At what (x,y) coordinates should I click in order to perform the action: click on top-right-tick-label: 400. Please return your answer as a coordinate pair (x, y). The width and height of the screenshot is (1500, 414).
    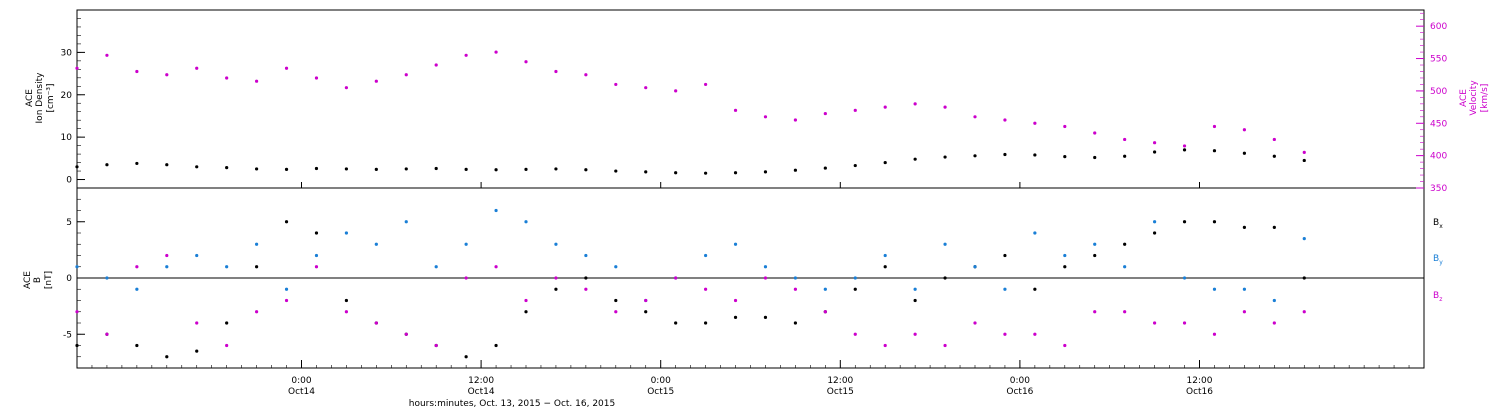
    Looking at the image, I should click on (1438, 157).